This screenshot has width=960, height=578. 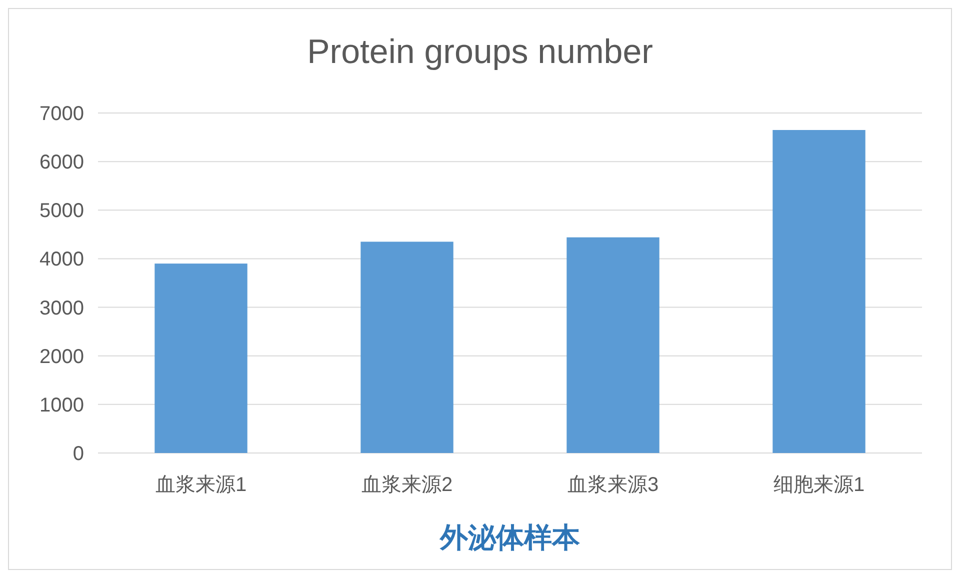 What do you see at coordinates (510, 537) in the screenshot?
I see `x-axis-title: 外泌体样本` at bounding box center [510, 537].